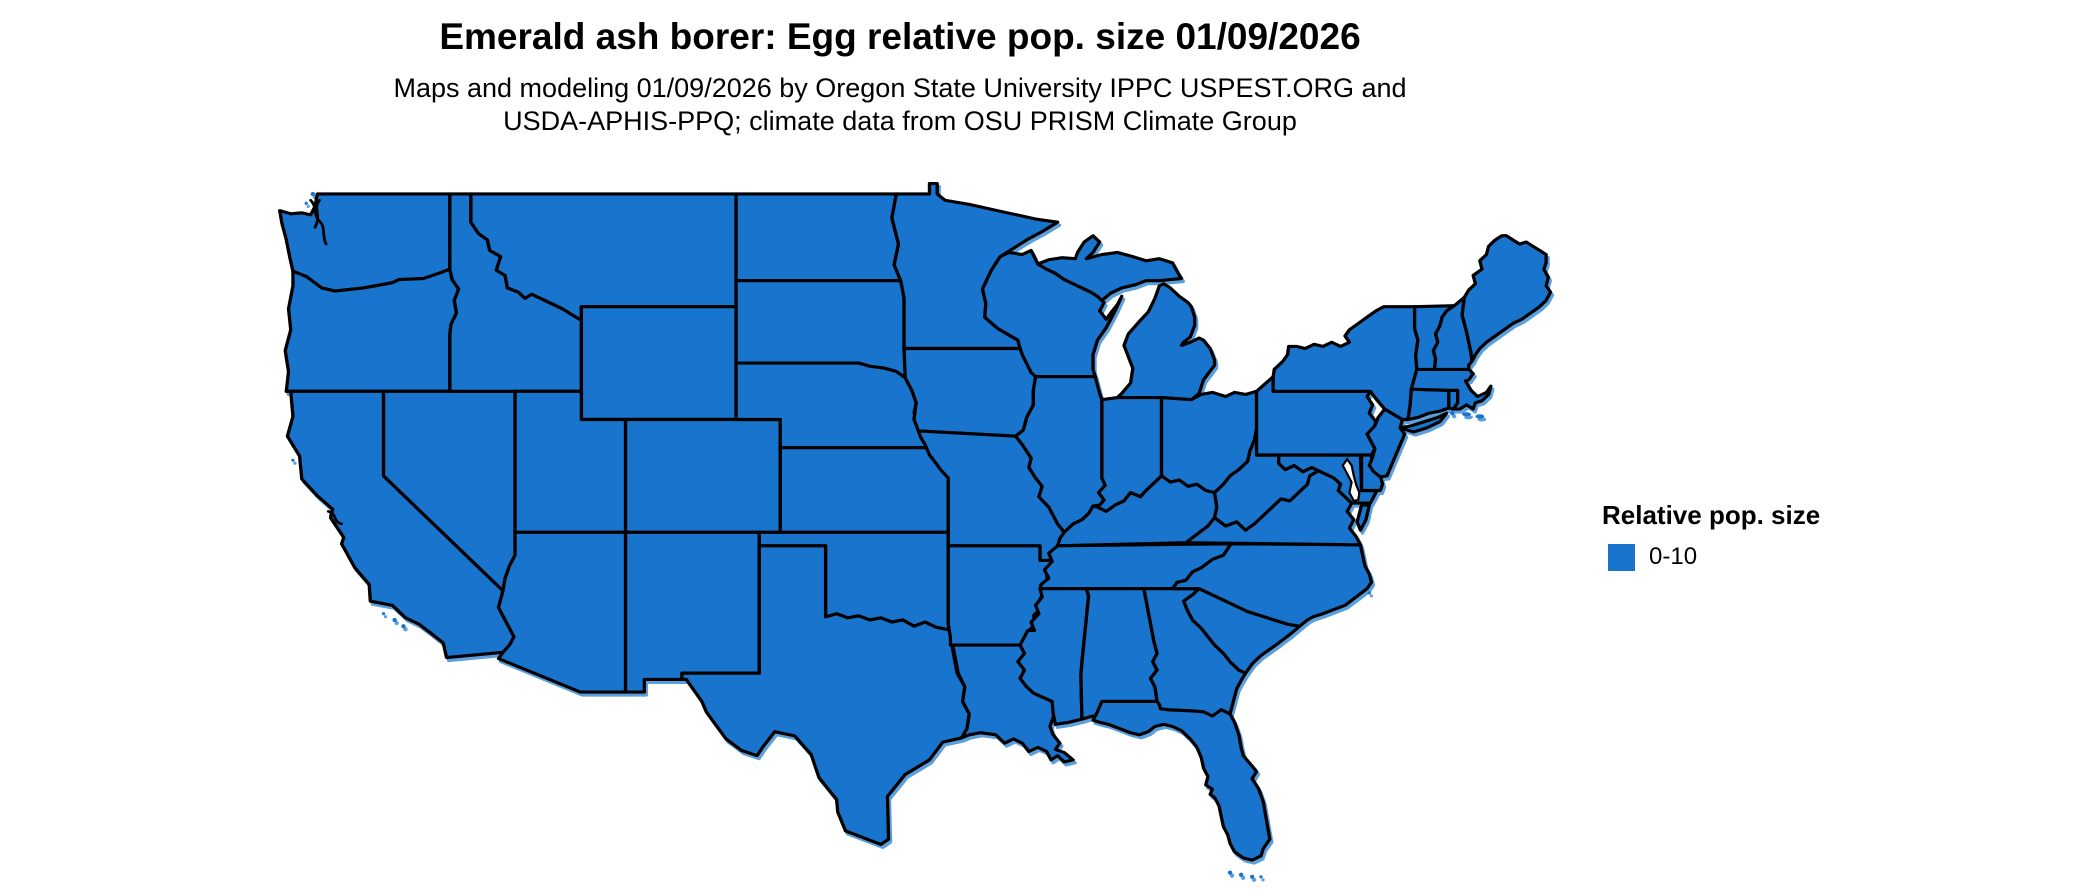  I want to click on nantucket-island, so click(1480, 416).